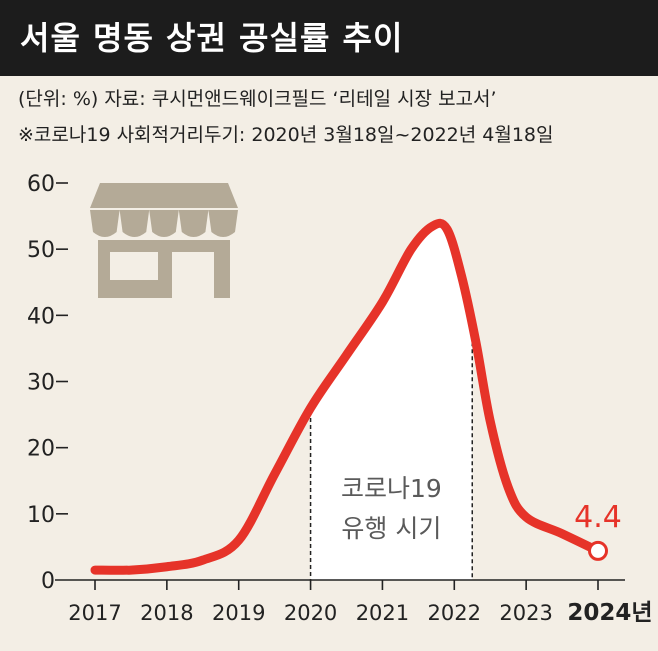 This screenshot has height=651, width=658. Describe the element at coordinates (166, 613) in the screenshot. I see `x-tick-label: 2018` at that location.